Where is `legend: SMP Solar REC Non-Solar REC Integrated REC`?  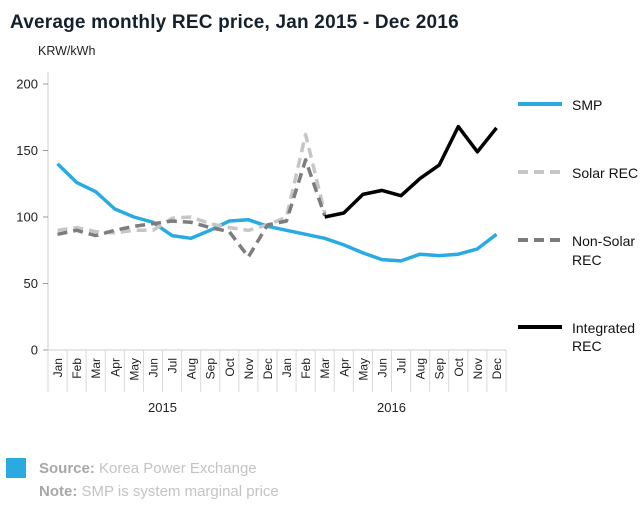
legend: SMP Solar REC Non-Solar REC Integrated REC is located at coordinates (579, 225).